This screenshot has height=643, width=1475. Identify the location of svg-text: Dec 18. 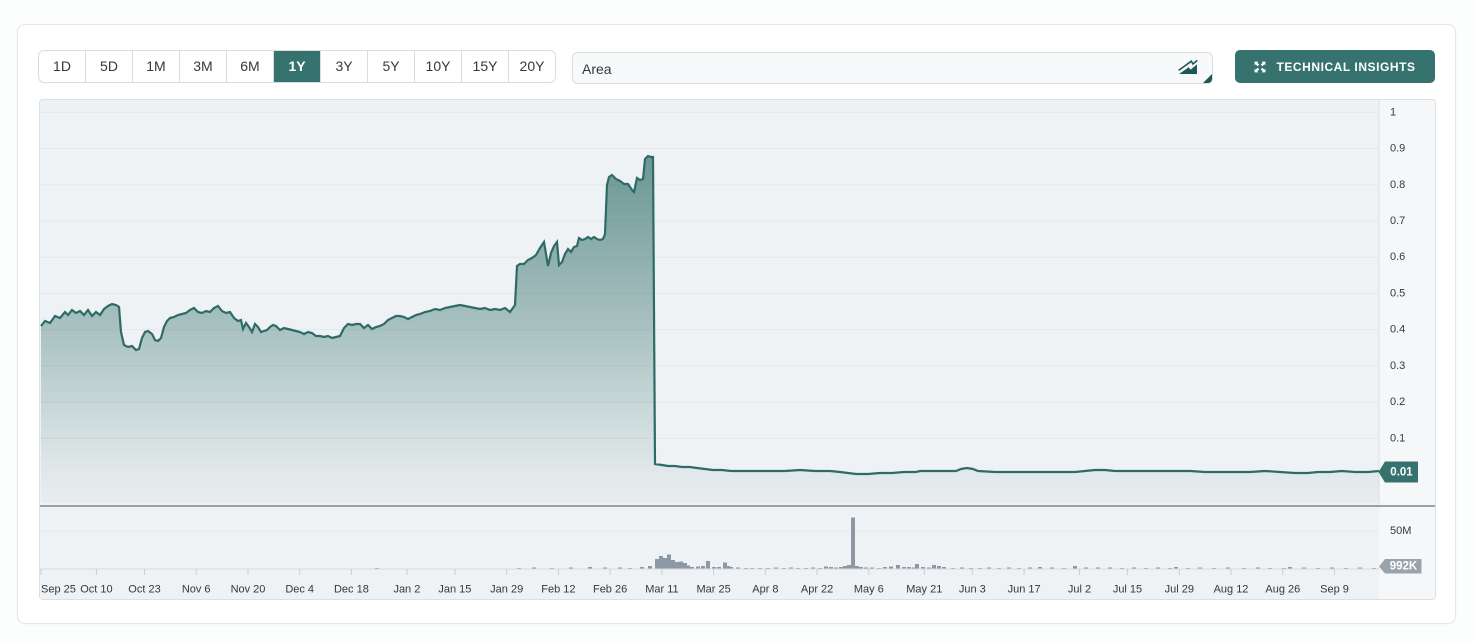
(351, 590).